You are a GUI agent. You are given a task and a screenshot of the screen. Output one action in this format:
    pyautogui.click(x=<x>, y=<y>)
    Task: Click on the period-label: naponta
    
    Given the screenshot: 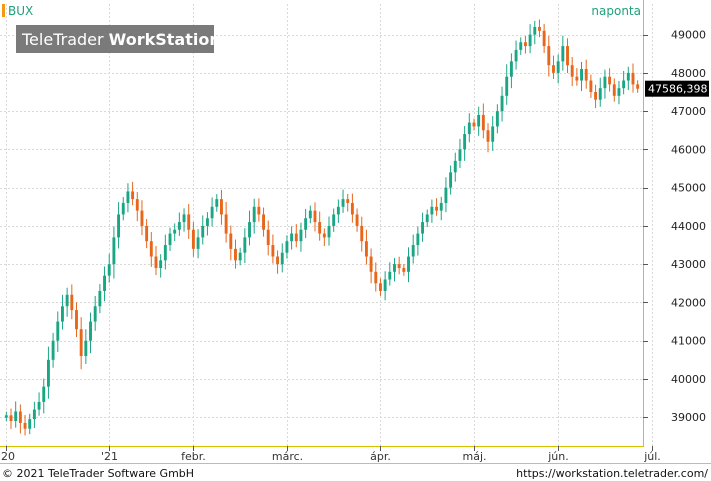 What is the action you would take?
    pyautogui.click(x=616, y=11)
    